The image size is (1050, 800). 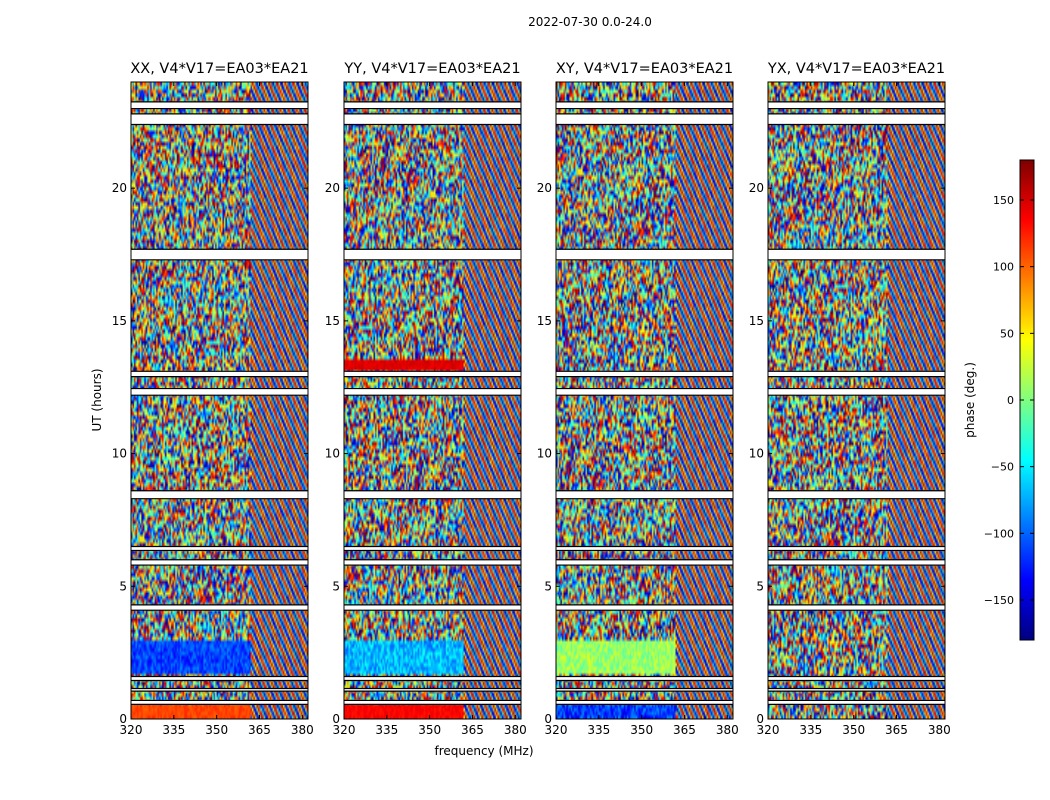 What do you see at coordinates (483, 751) in the screenshot?
I see `x-axis-label: frequency (MHz)` at bounding box center [483, 751].